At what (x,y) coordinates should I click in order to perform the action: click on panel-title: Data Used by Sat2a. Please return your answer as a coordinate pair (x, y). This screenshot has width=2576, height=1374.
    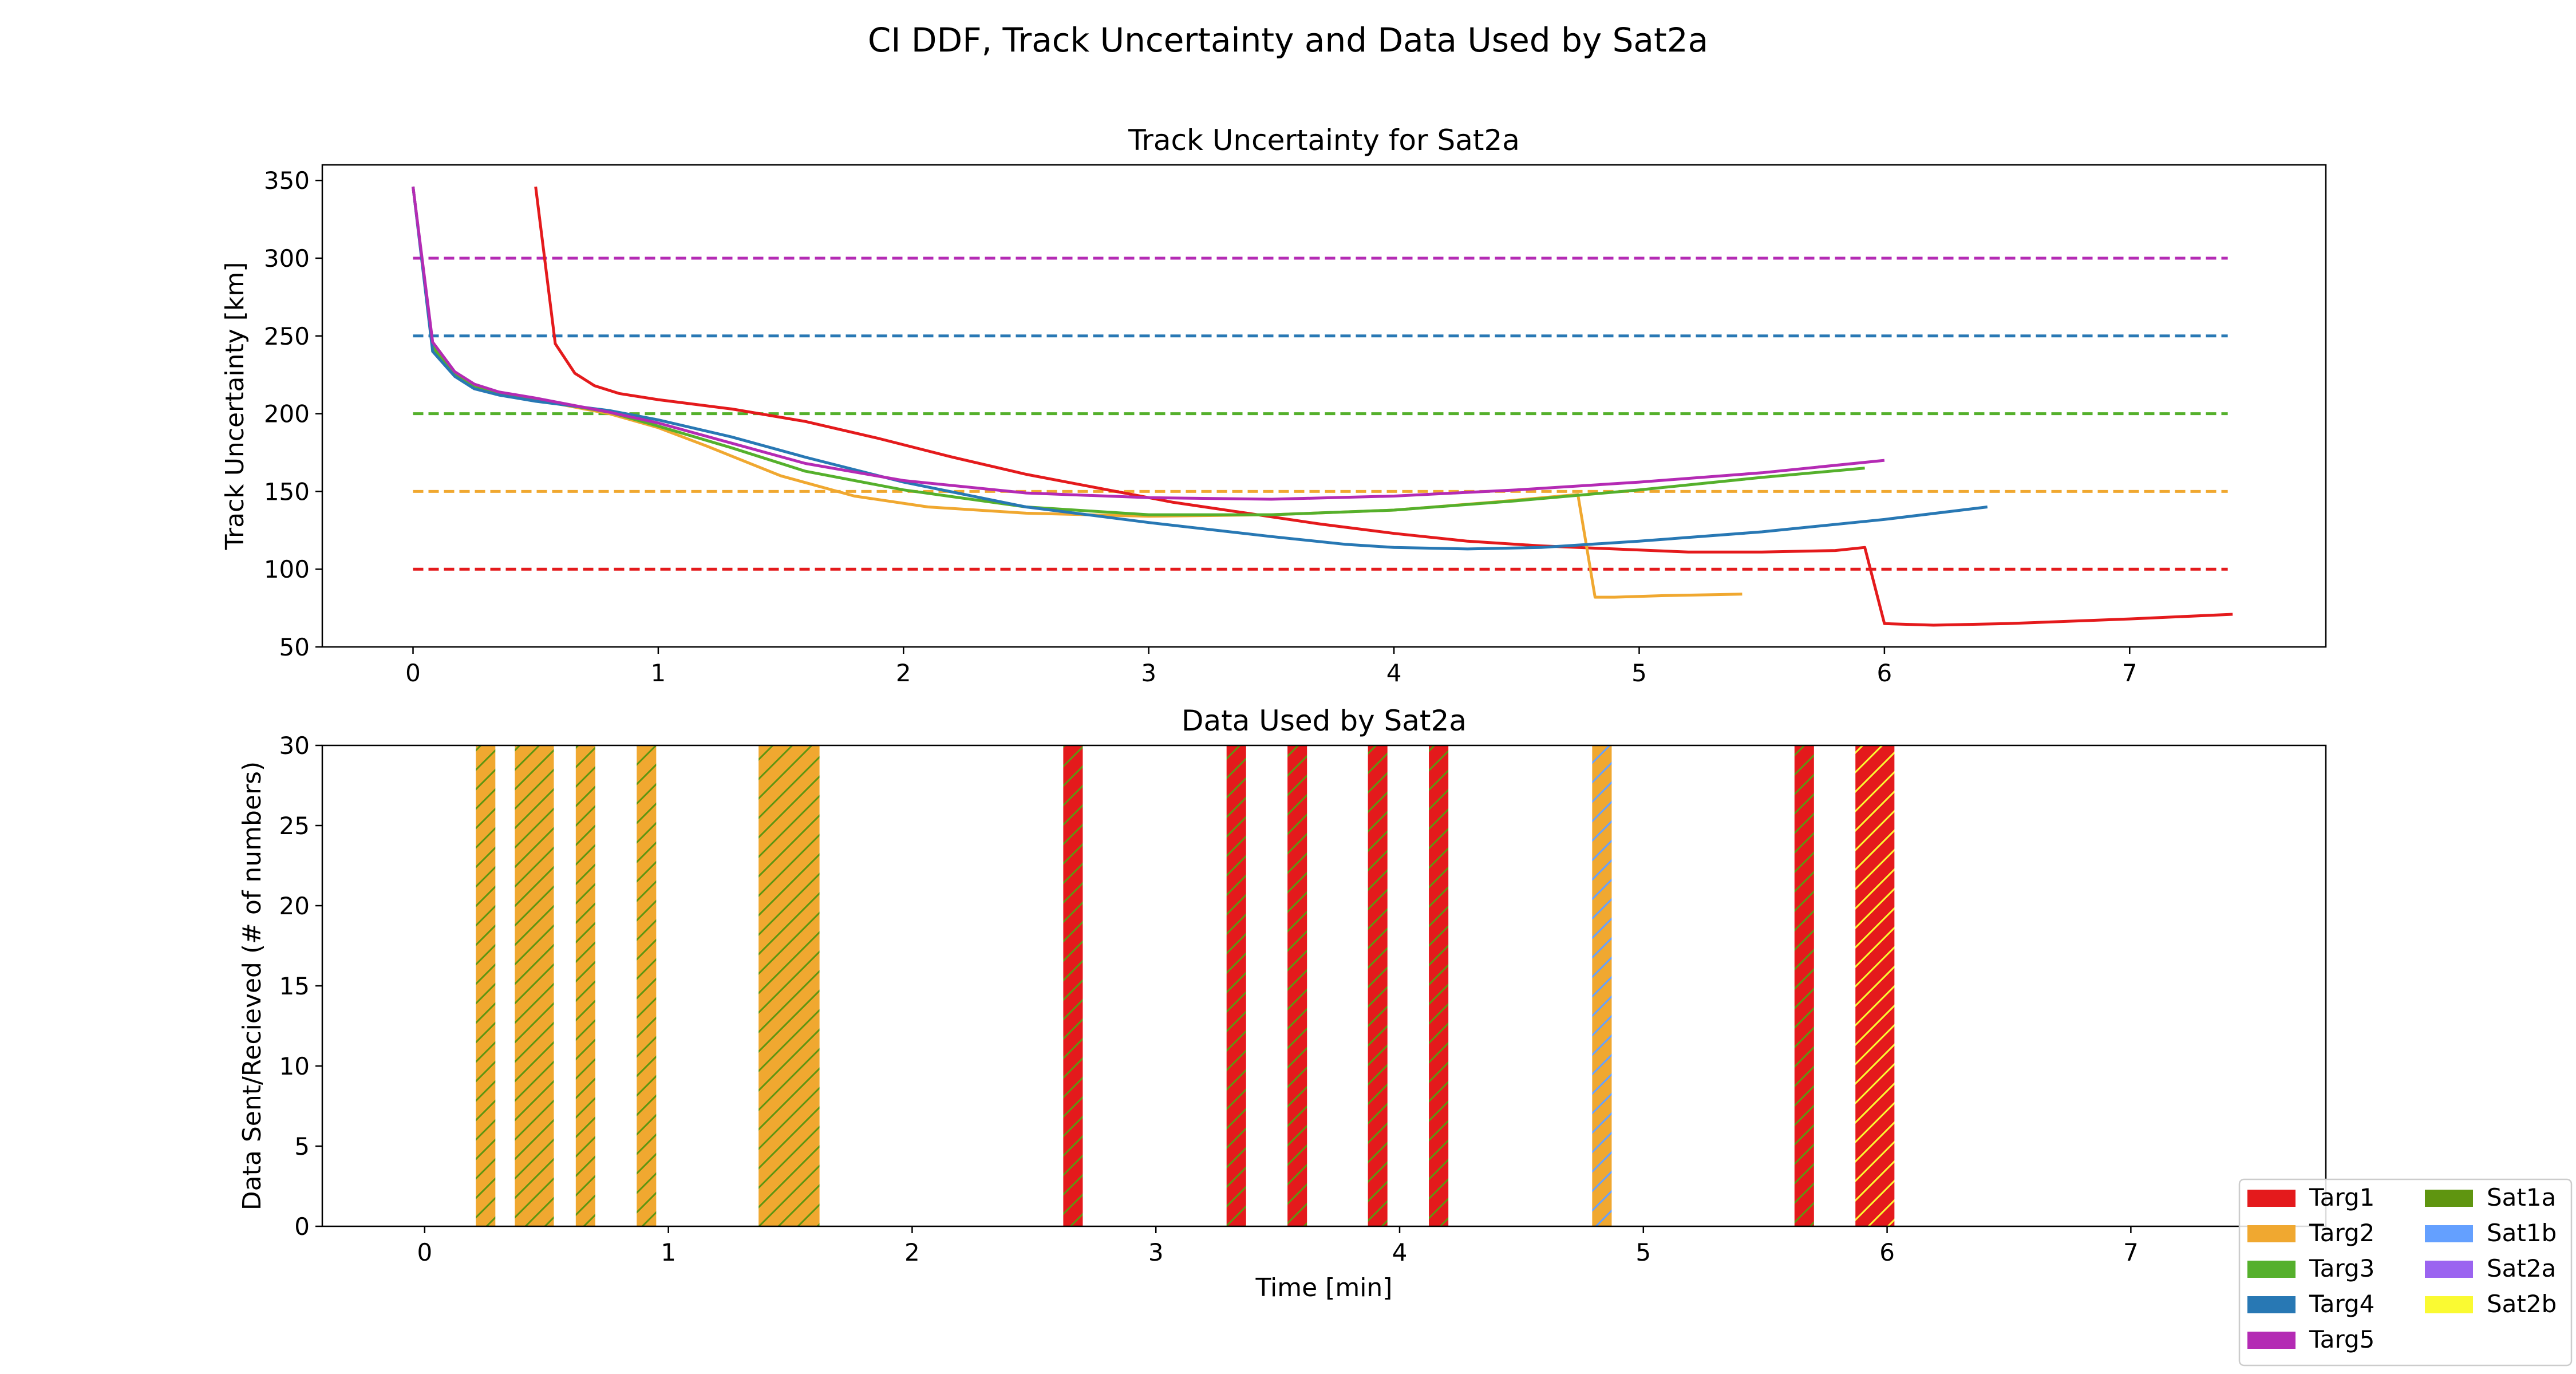
    Looking at the image, I should click on (1324, 720).